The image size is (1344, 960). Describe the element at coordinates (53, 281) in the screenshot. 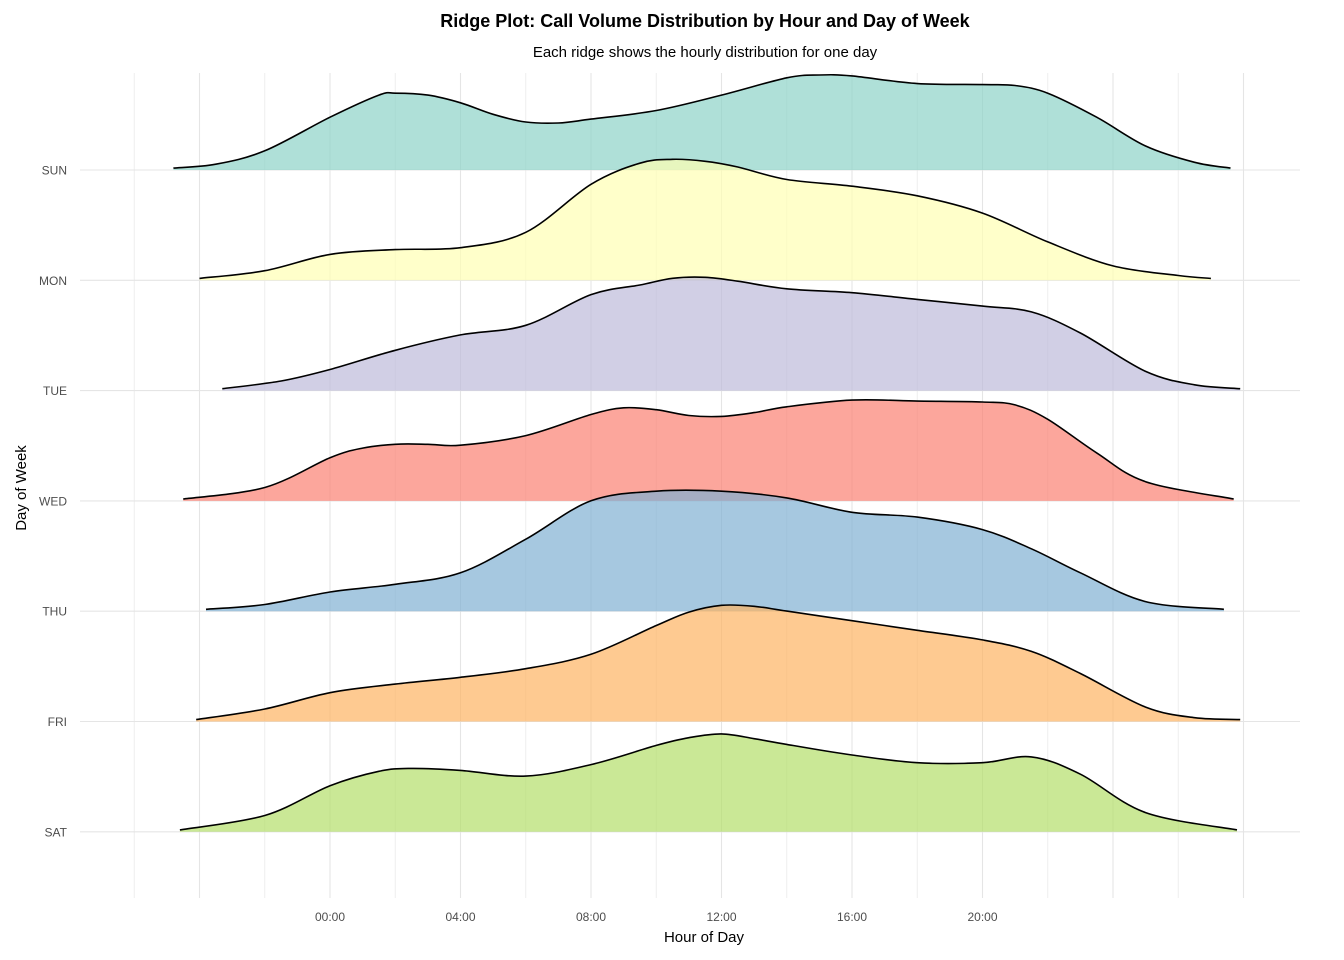

I see `y-tick-label: MON` at that location.